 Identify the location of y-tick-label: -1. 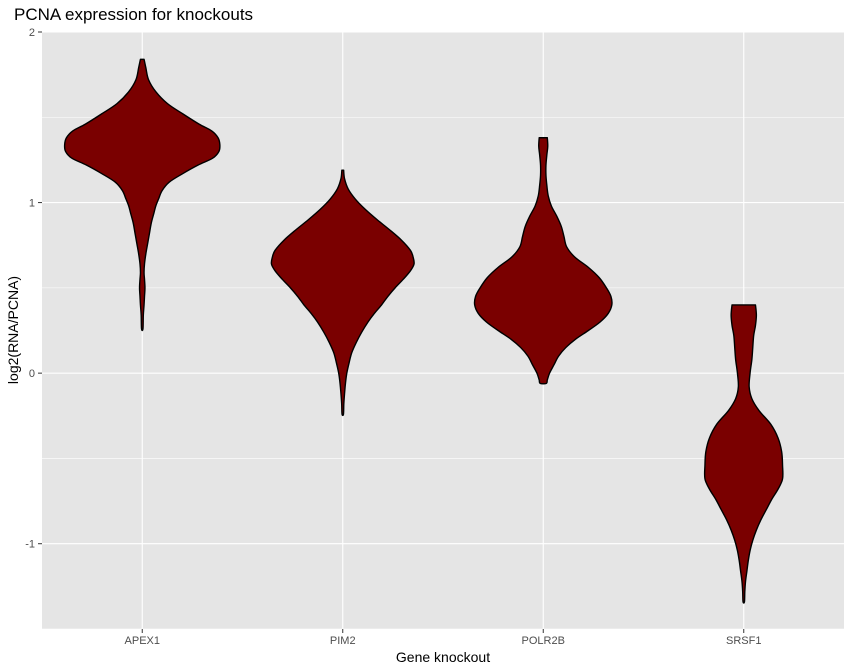
(30, 545).